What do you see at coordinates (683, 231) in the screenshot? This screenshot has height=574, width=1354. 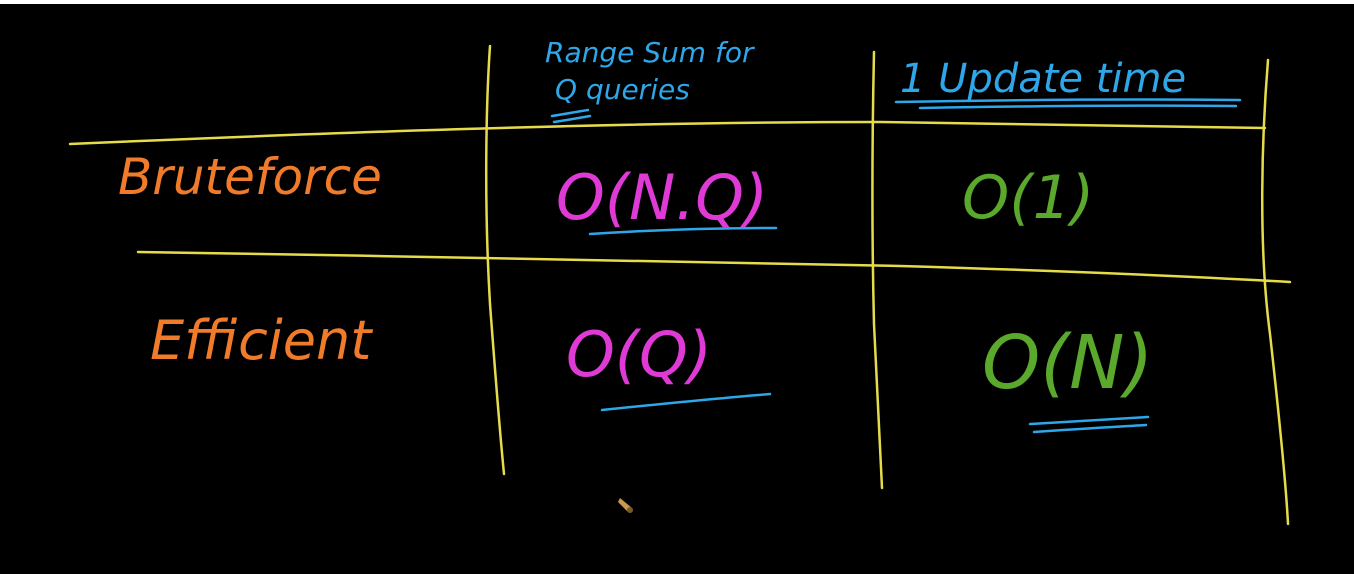 I see `bruteforce-range-sum-underline` at bounding box center [683, 231].